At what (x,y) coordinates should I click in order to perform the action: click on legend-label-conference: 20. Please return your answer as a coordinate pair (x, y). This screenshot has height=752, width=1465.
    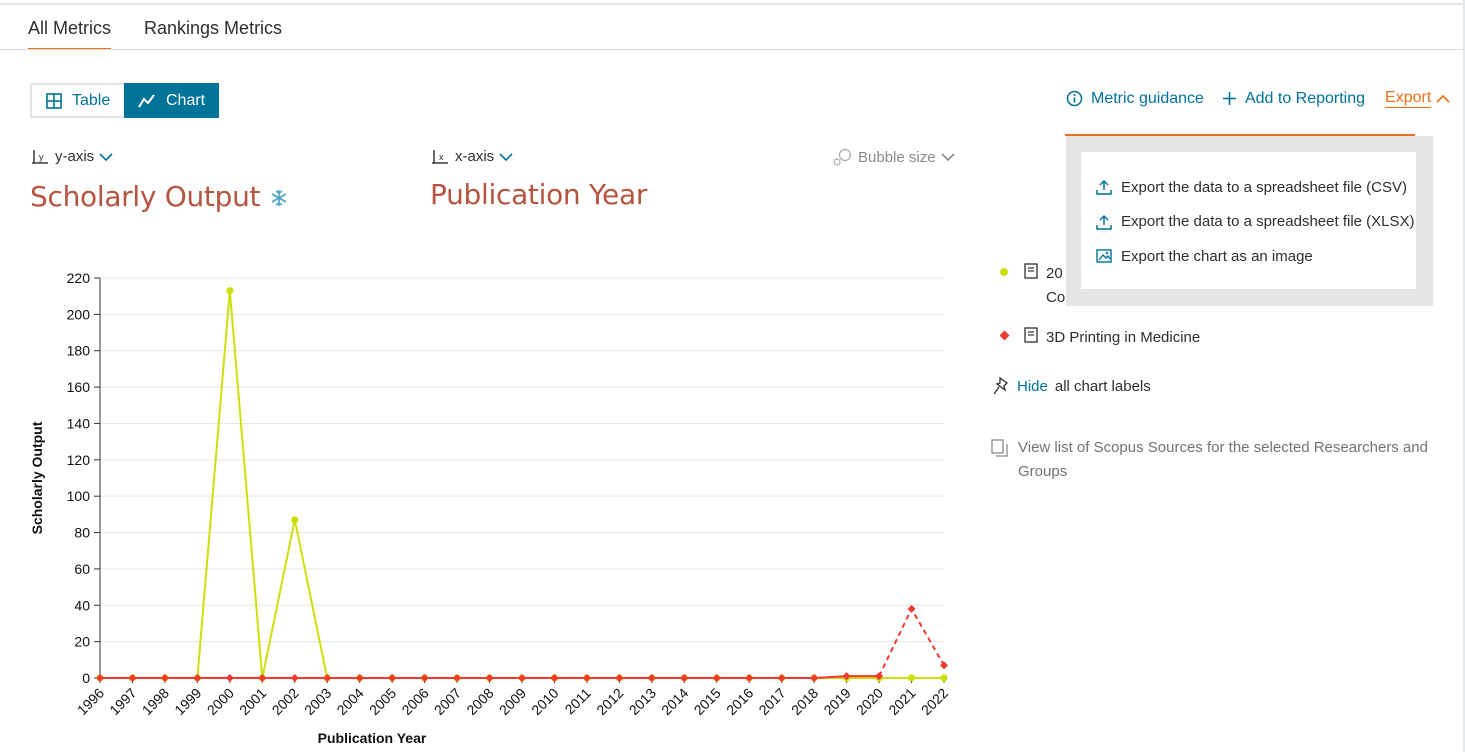
    Looking at the image, I should click on (1054, 273).